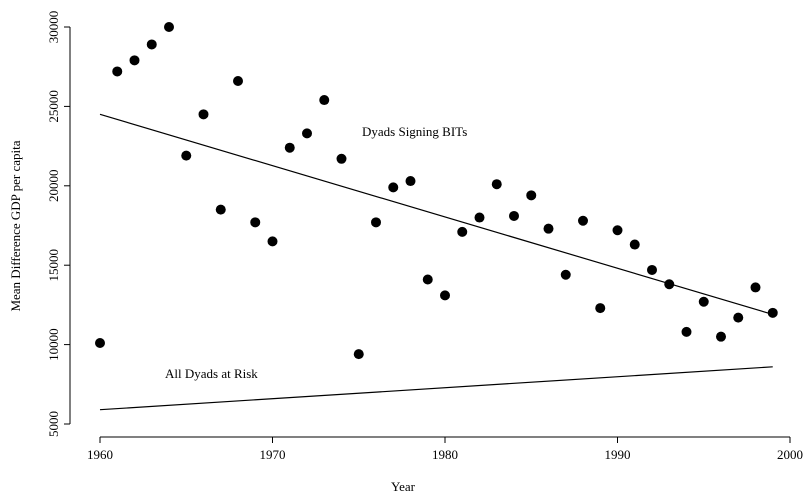 The height and width of the screenshot is (498, 812). What do you see at coordinates (53, 424) in the screenshot?
I see `y-tick-label: 5000` at bounding box center [53, 424].